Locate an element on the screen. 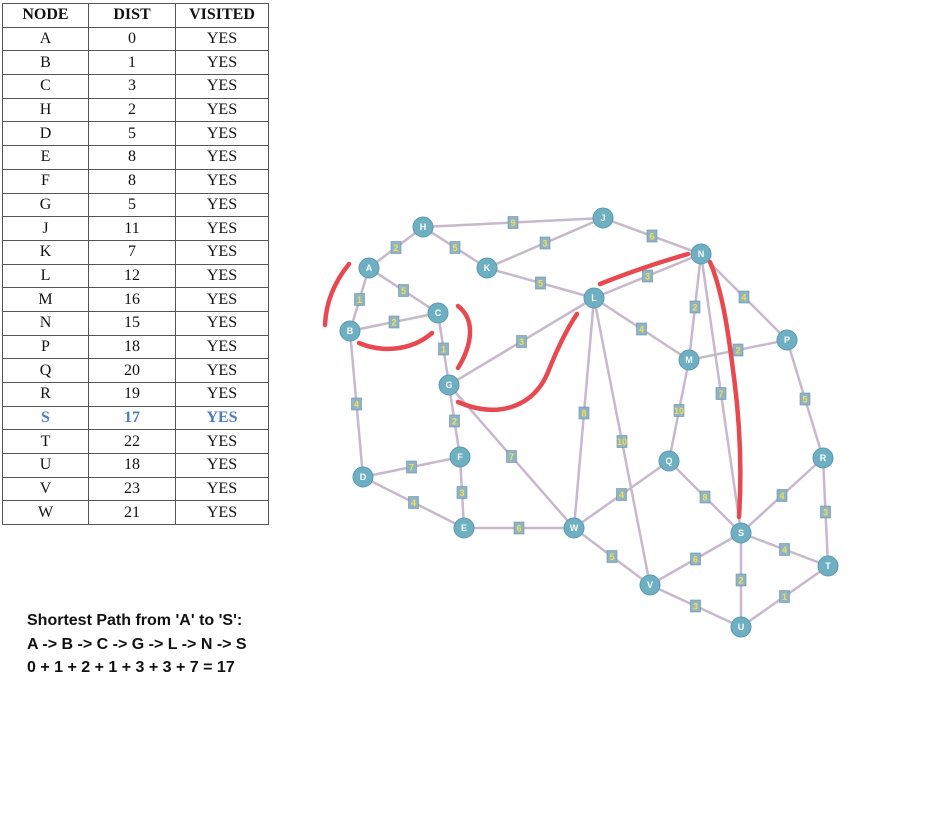 This screenshot has height=816, width=949. edge-weight-L-W: 8 is located at coordinates (584, 413).